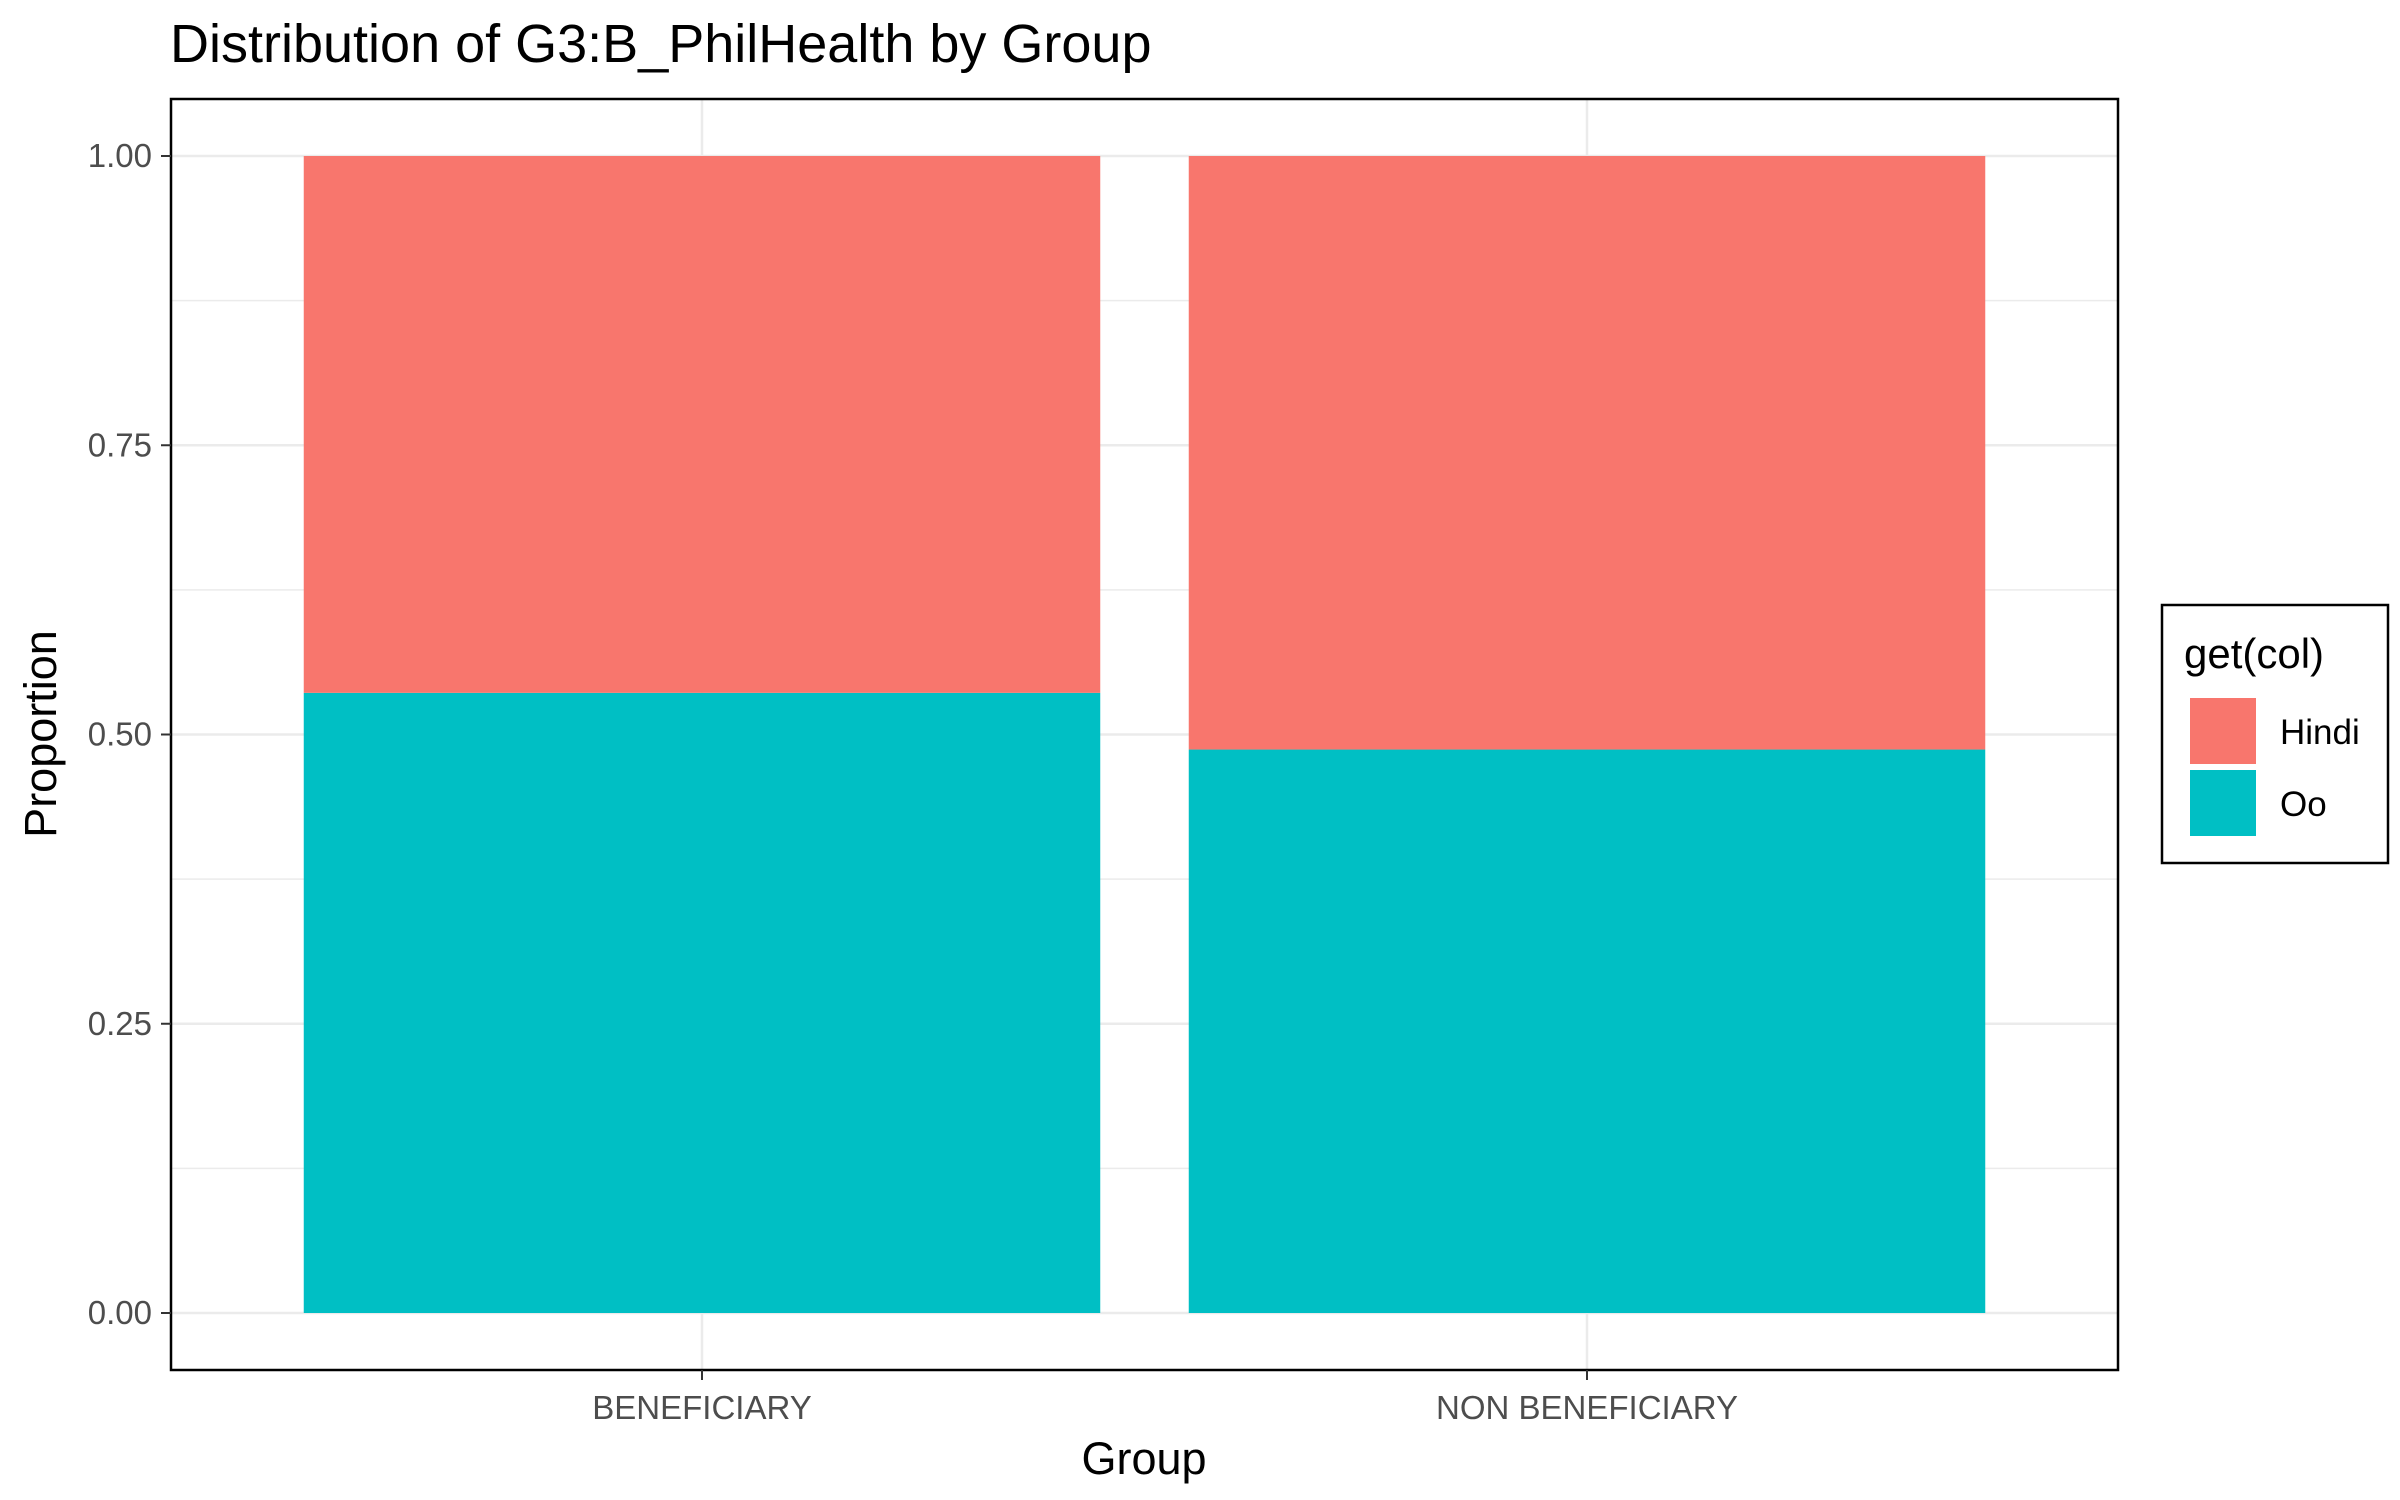 The image size is (2400, 1500). Describe the element at coordinates (120, 1023) in the screenshot. I see `y-tick-label: 0.25` at that location.